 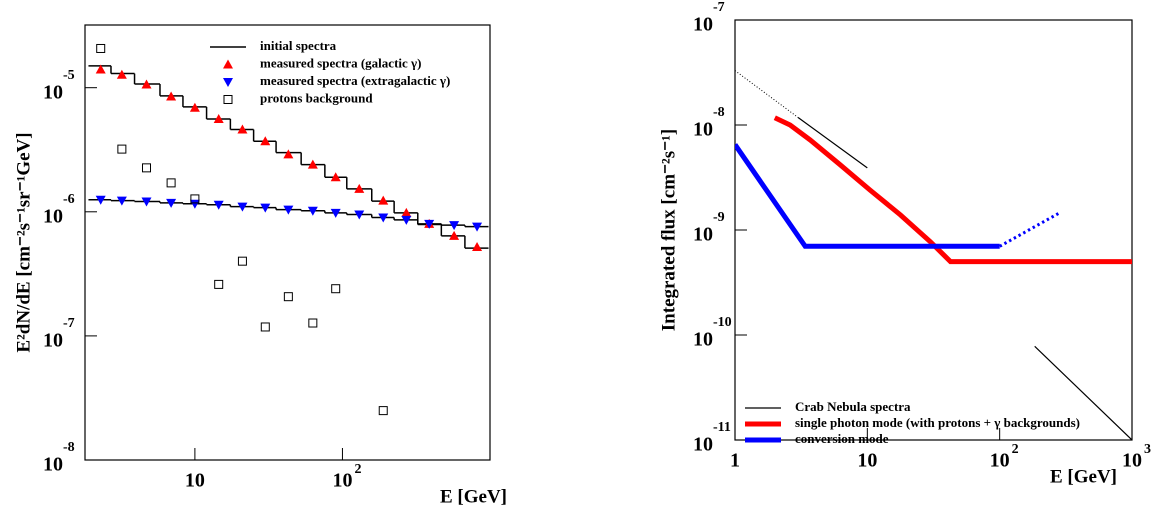 What do you see at coordinates (69, 75) in the screenshot?
I see `y-tick-exponent: -5` at bounding box center [69, 75].